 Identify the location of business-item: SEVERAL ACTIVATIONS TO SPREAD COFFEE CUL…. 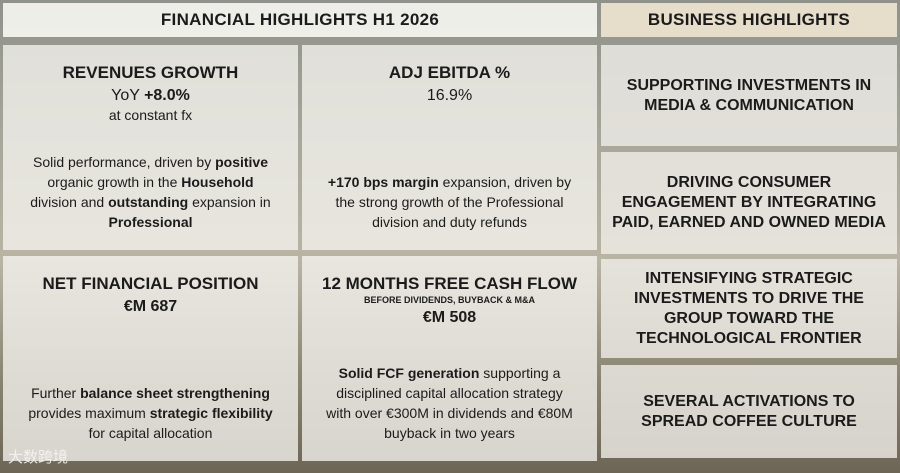
(749, 411).